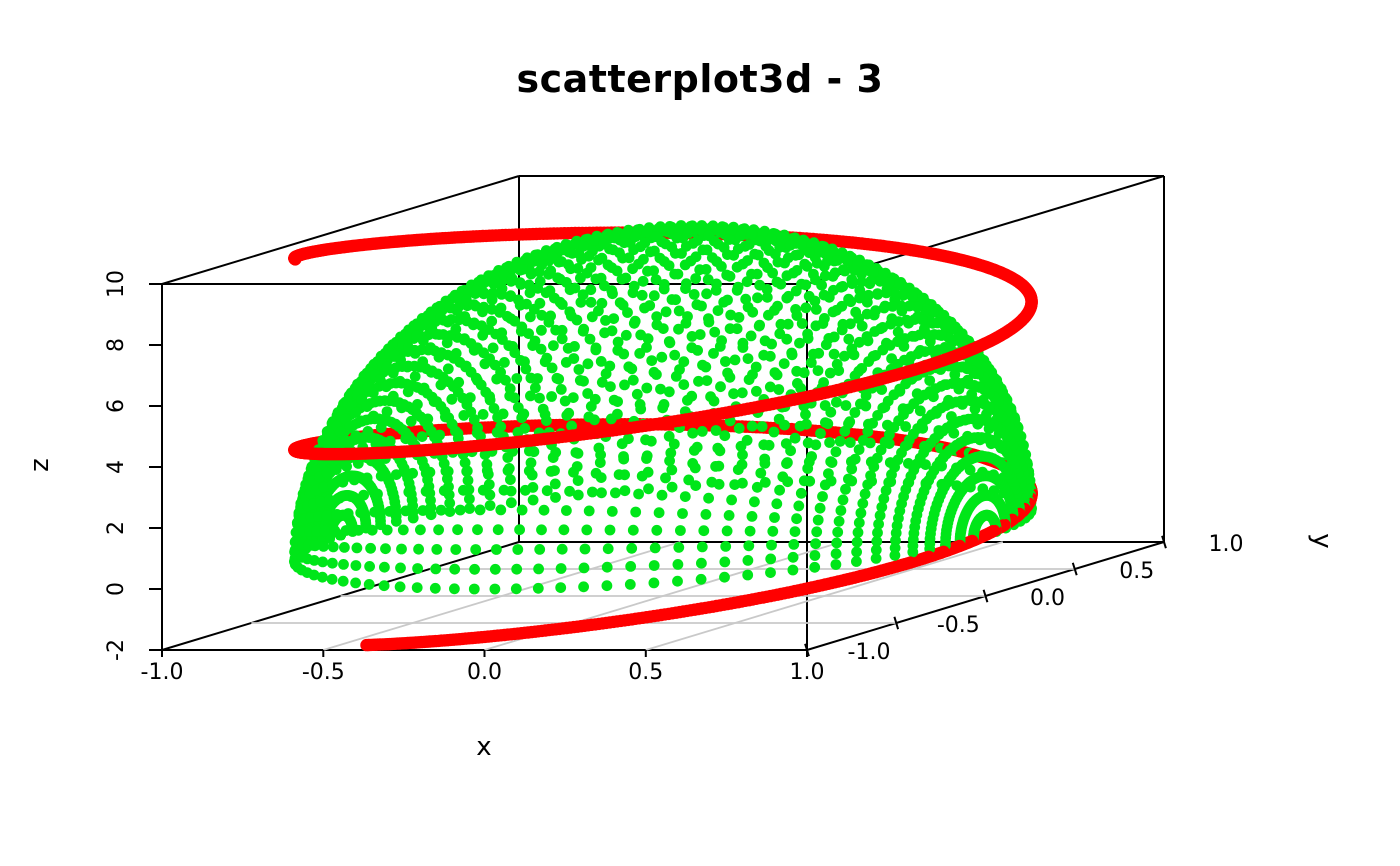 This screenshot has width=1400, height=866. I want to click on x-tick-label: -0.5, so click(323, 672).